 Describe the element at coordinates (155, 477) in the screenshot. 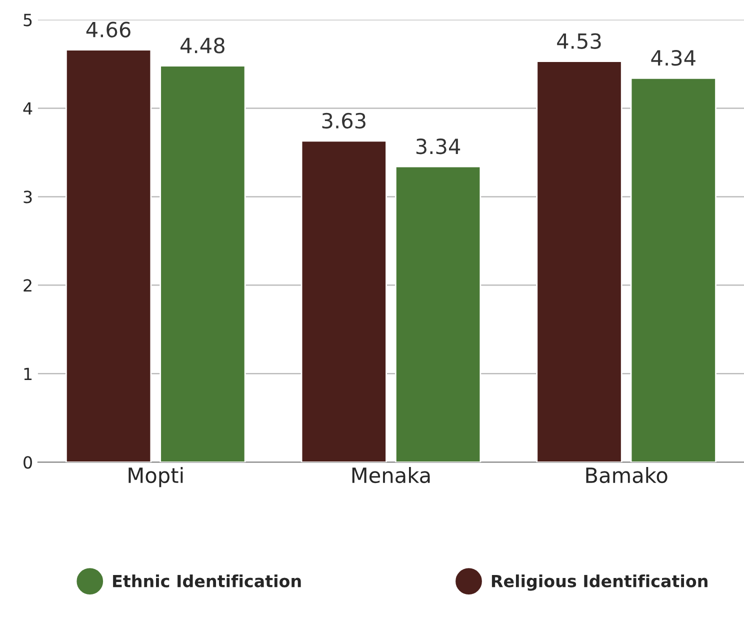

I see `x-tick-label: Mopti` at that location.